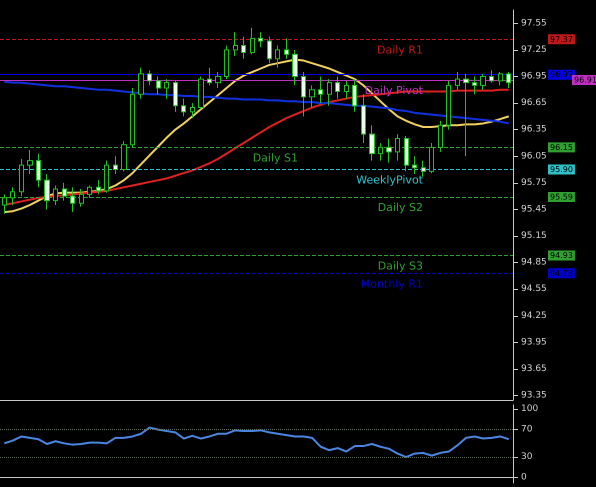  What do you see at coordinates (534, 289) in the screenshot?
I see `y-tick-label: 94.55` at bounding box center [534, 289].